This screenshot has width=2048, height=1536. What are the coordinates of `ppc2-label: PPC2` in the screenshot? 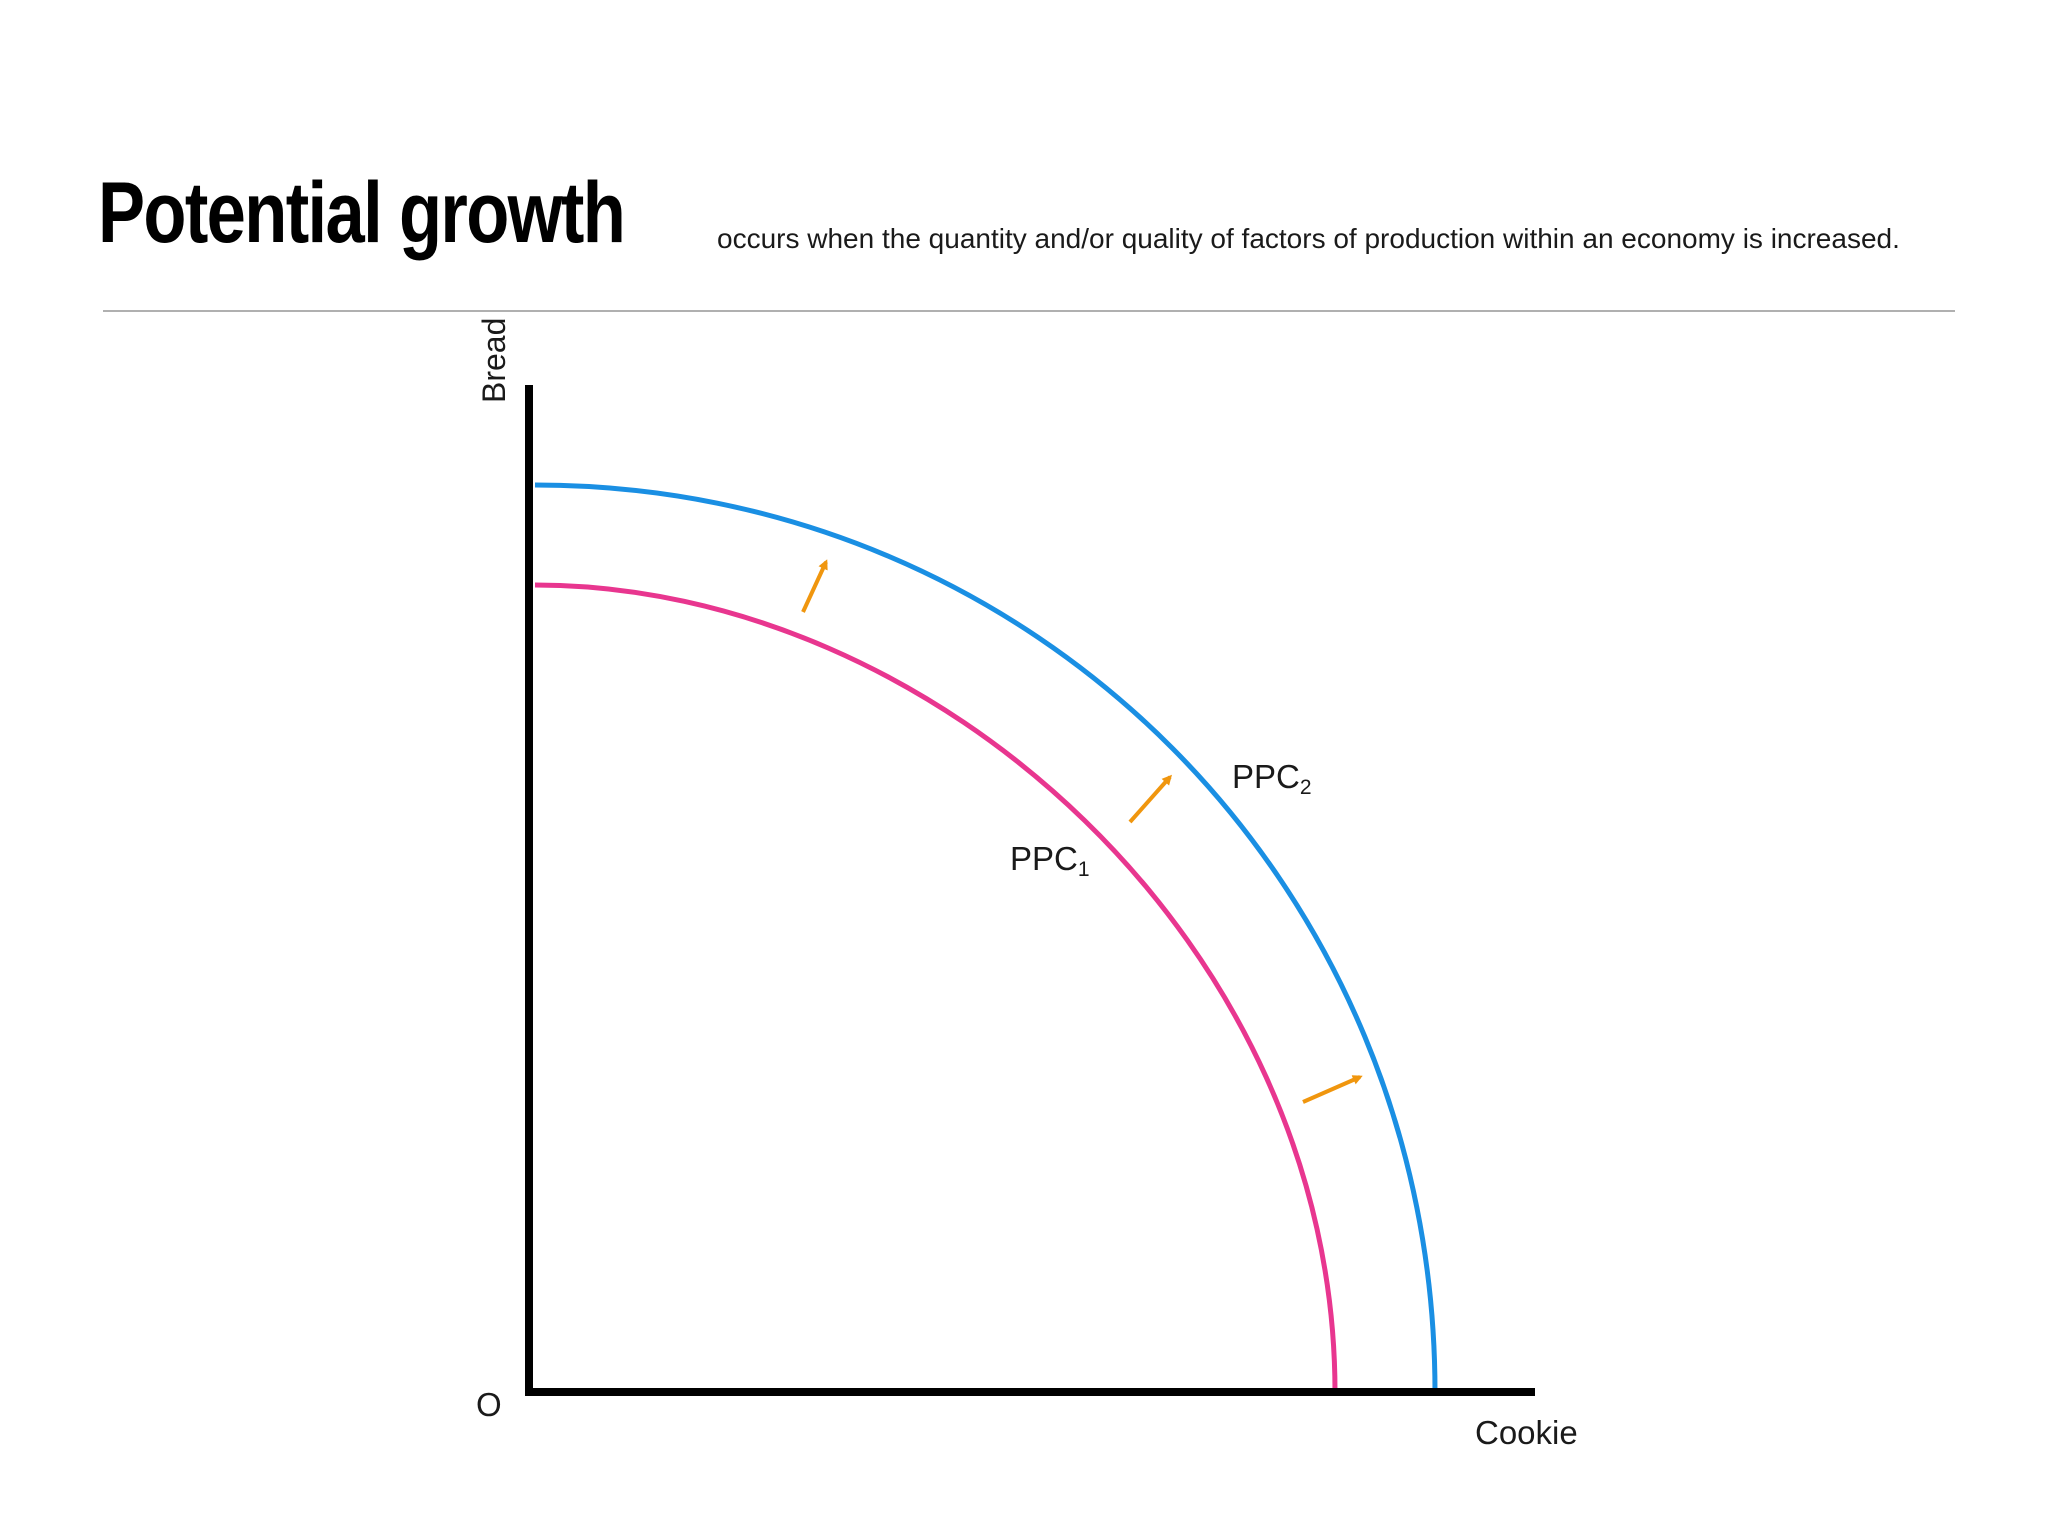 It's located at (1272, 778).